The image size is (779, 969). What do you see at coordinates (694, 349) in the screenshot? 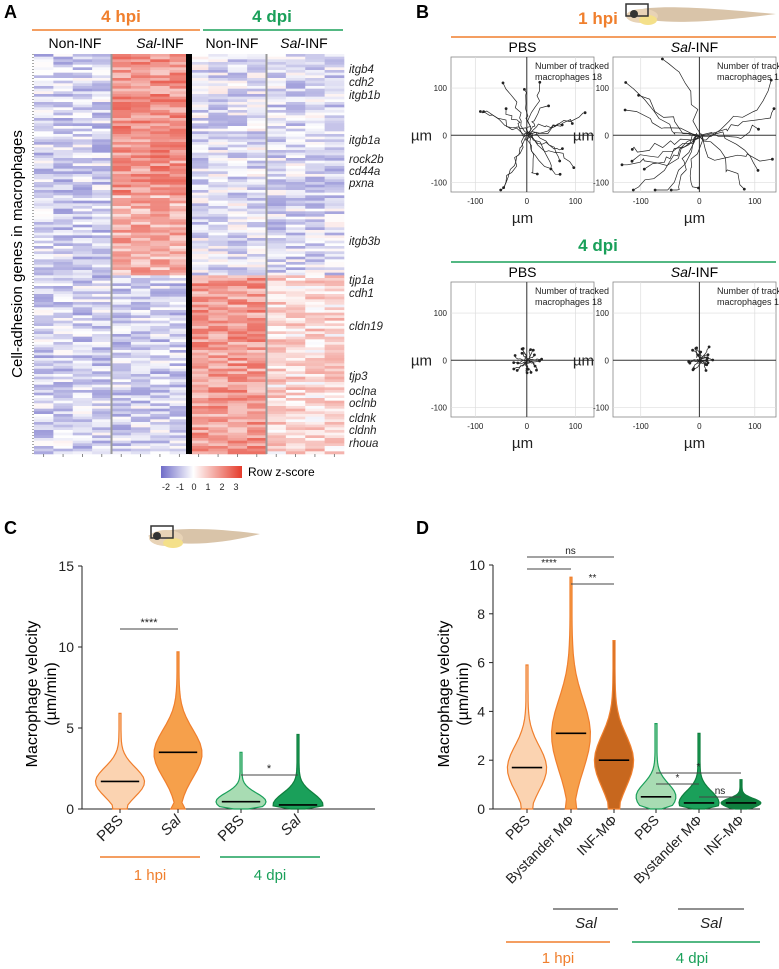
I see `track-plot-frame` at bounding box center [694, 349].